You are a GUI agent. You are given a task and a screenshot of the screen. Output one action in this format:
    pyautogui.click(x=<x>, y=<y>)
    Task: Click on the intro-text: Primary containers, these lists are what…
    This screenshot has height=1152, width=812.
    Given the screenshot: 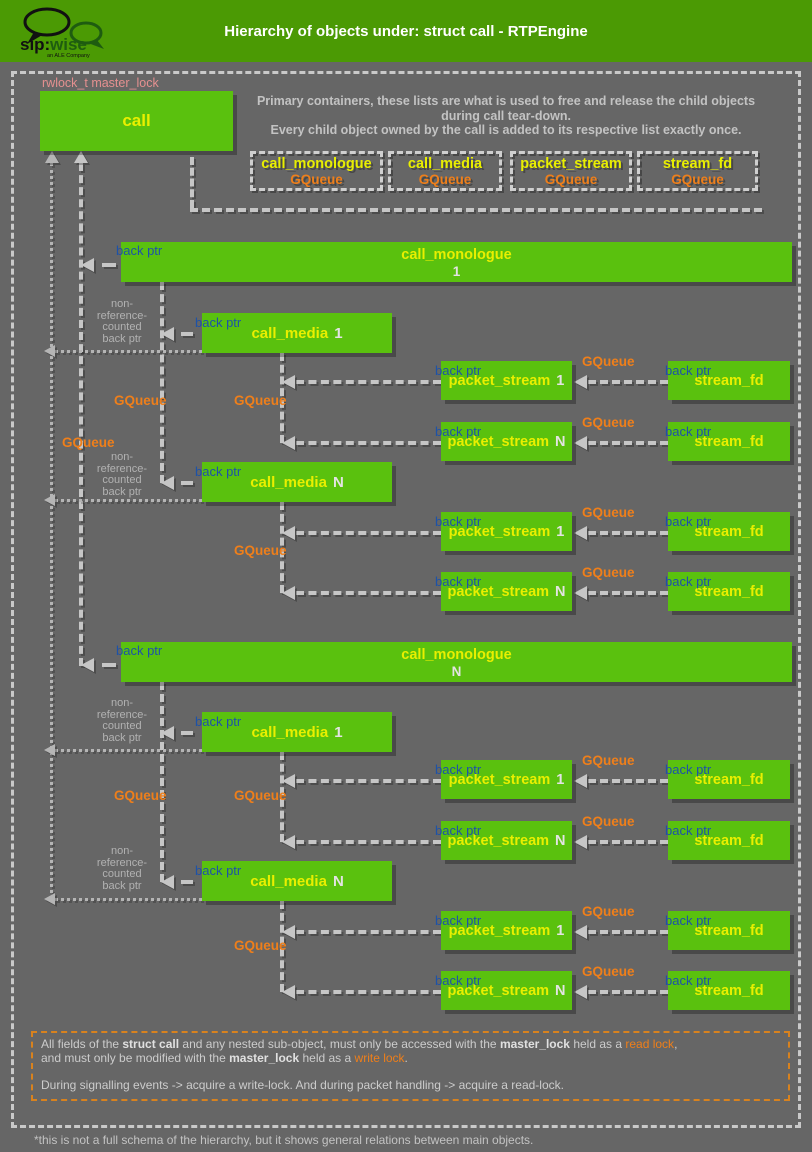 What is the action you would take?
    pyautogui.click(x=506, y=116)
    